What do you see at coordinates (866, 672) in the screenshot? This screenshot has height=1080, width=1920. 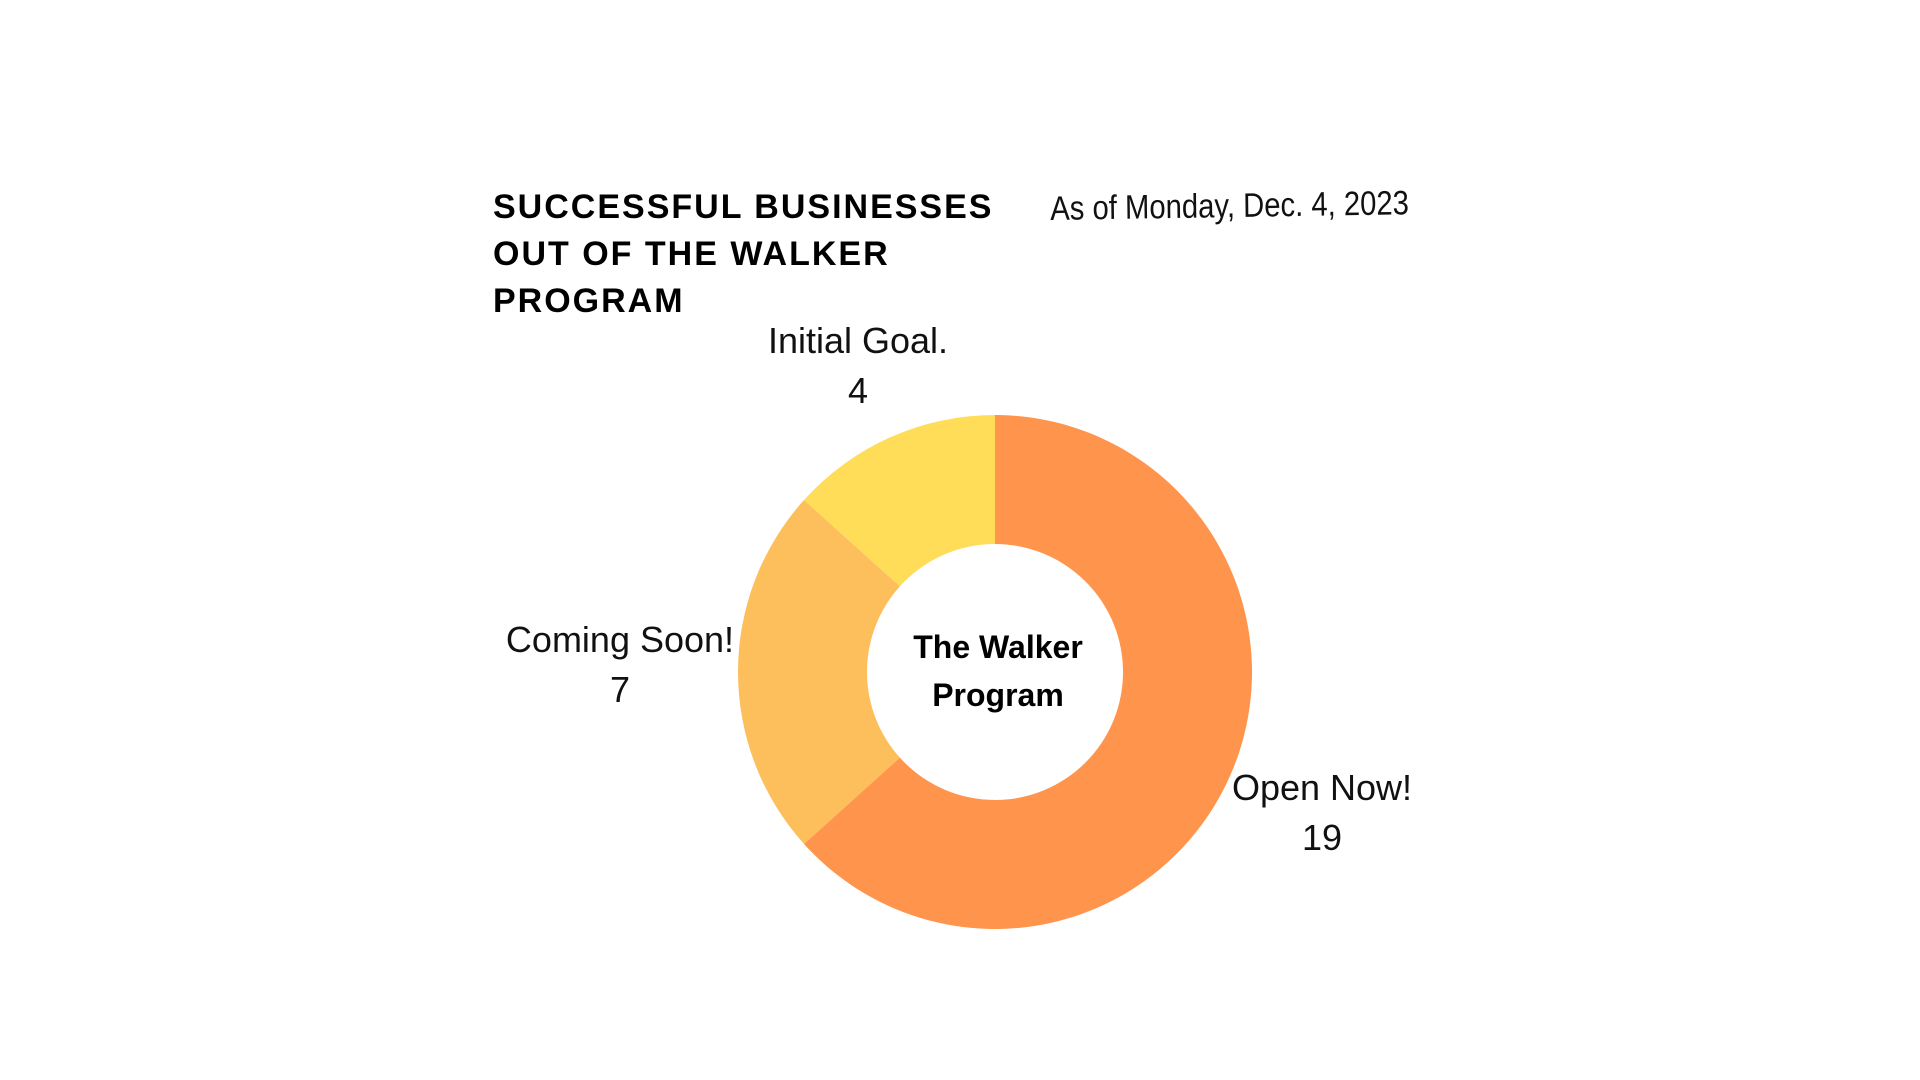 I see `slice-coming-soon` at bounding box center [866, 672].